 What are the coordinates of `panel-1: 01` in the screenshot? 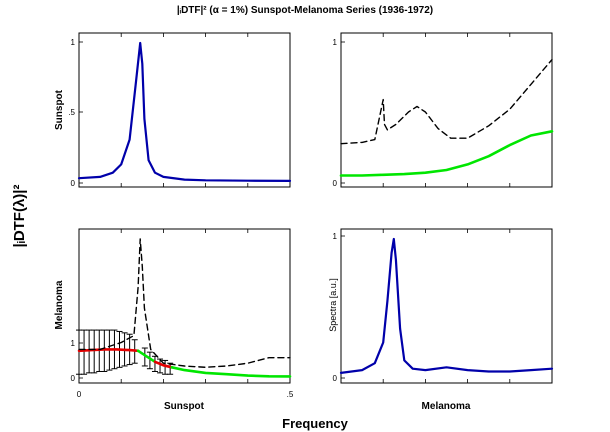 It's located at (443, 110).